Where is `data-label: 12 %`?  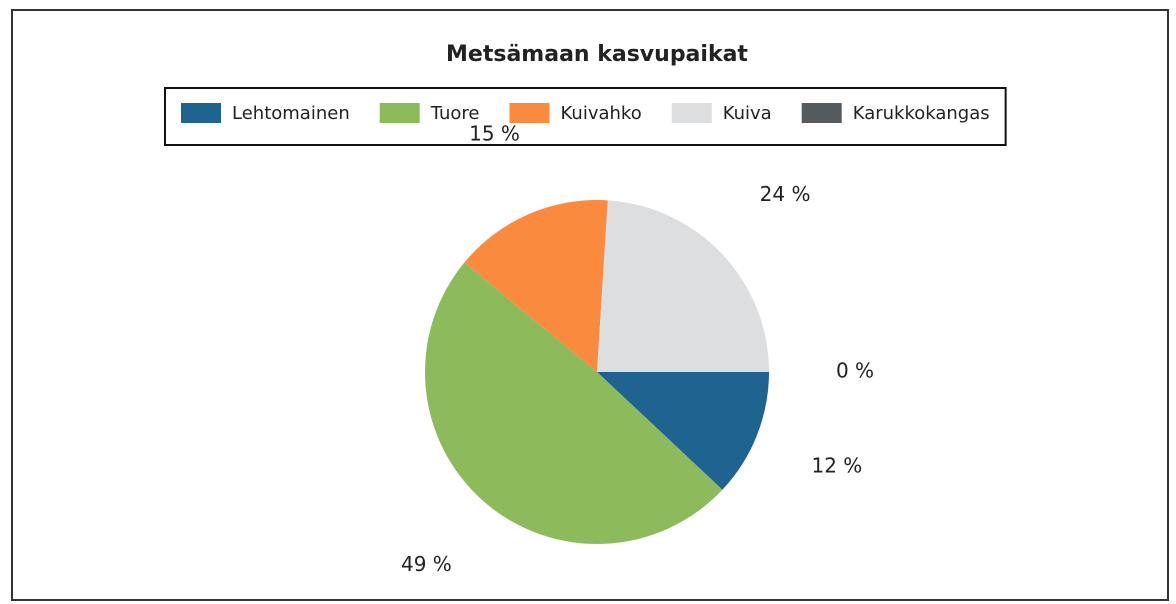
data-label: 12 % is located at coordinates (836, 465).